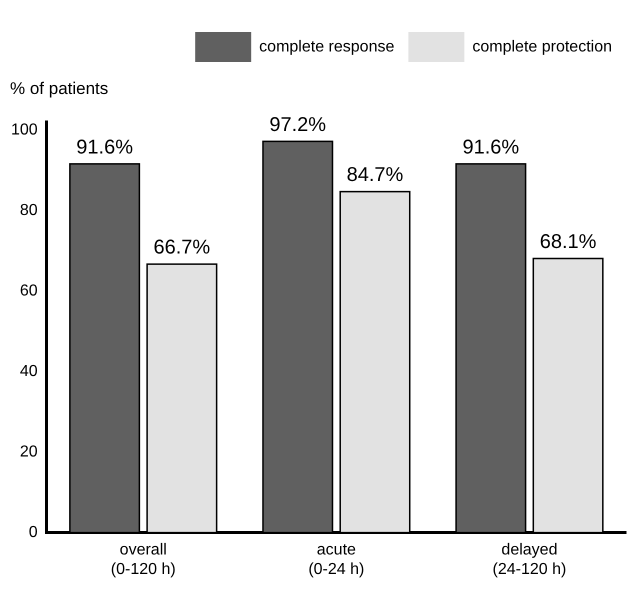 This screenshot has height=595, width=640. I want to click on legend-label: complete response, so click(326, 47).